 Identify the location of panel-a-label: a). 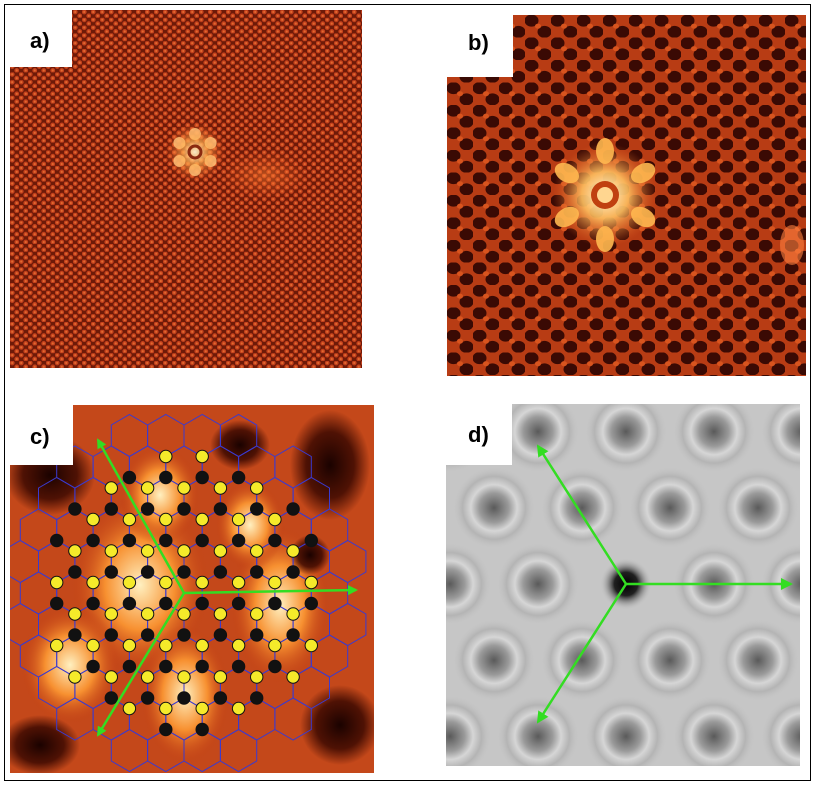
(40, 40).